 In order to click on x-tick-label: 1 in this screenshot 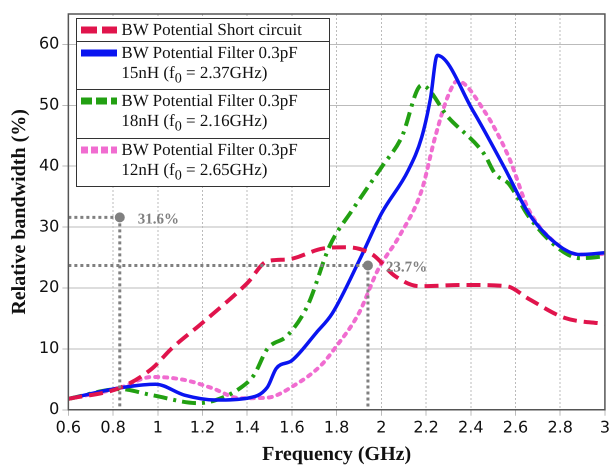, I will do `click(157, 427)`.